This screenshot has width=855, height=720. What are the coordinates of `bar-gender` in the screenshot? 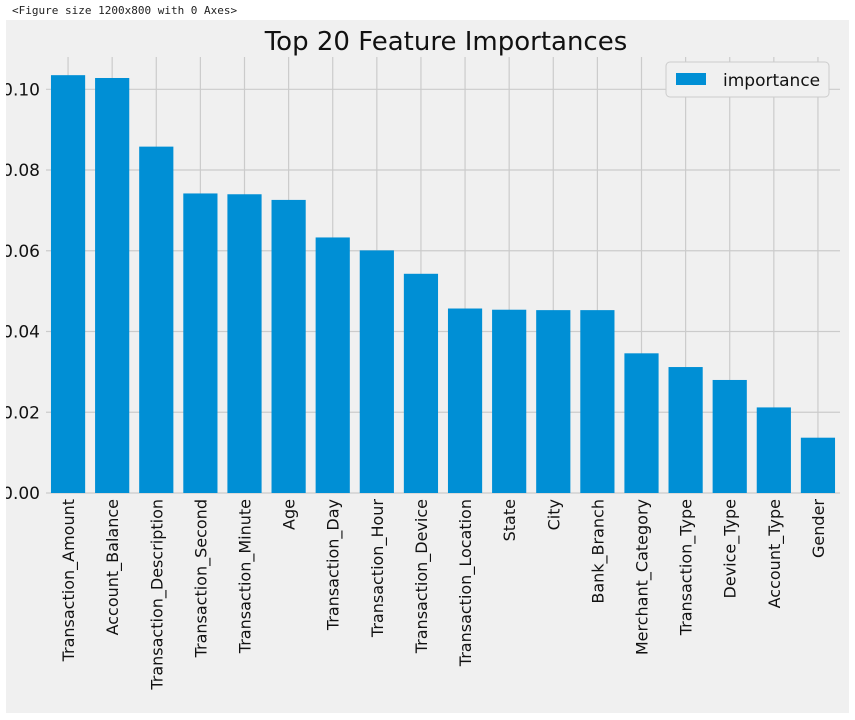 It's located at (818, 465).